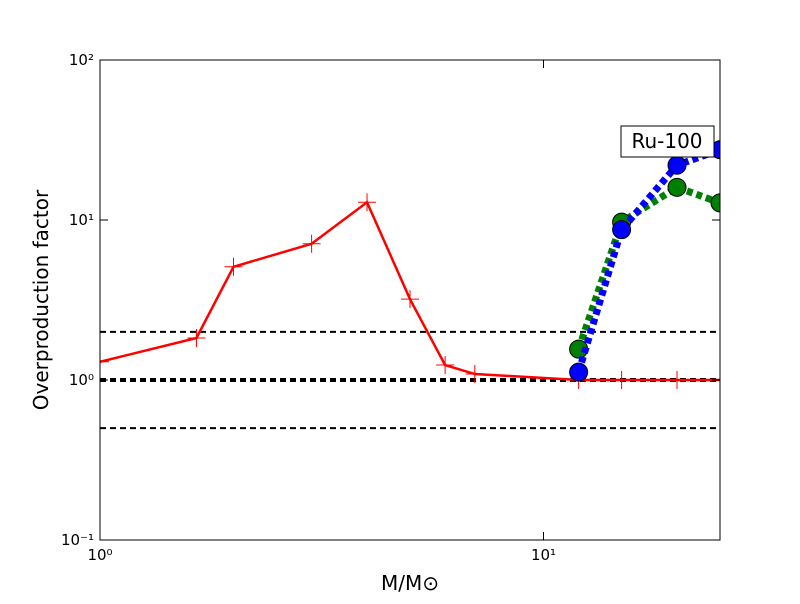 This screenshot has height=604, width=800. I want to click on annotation-box, so click(667, 141).